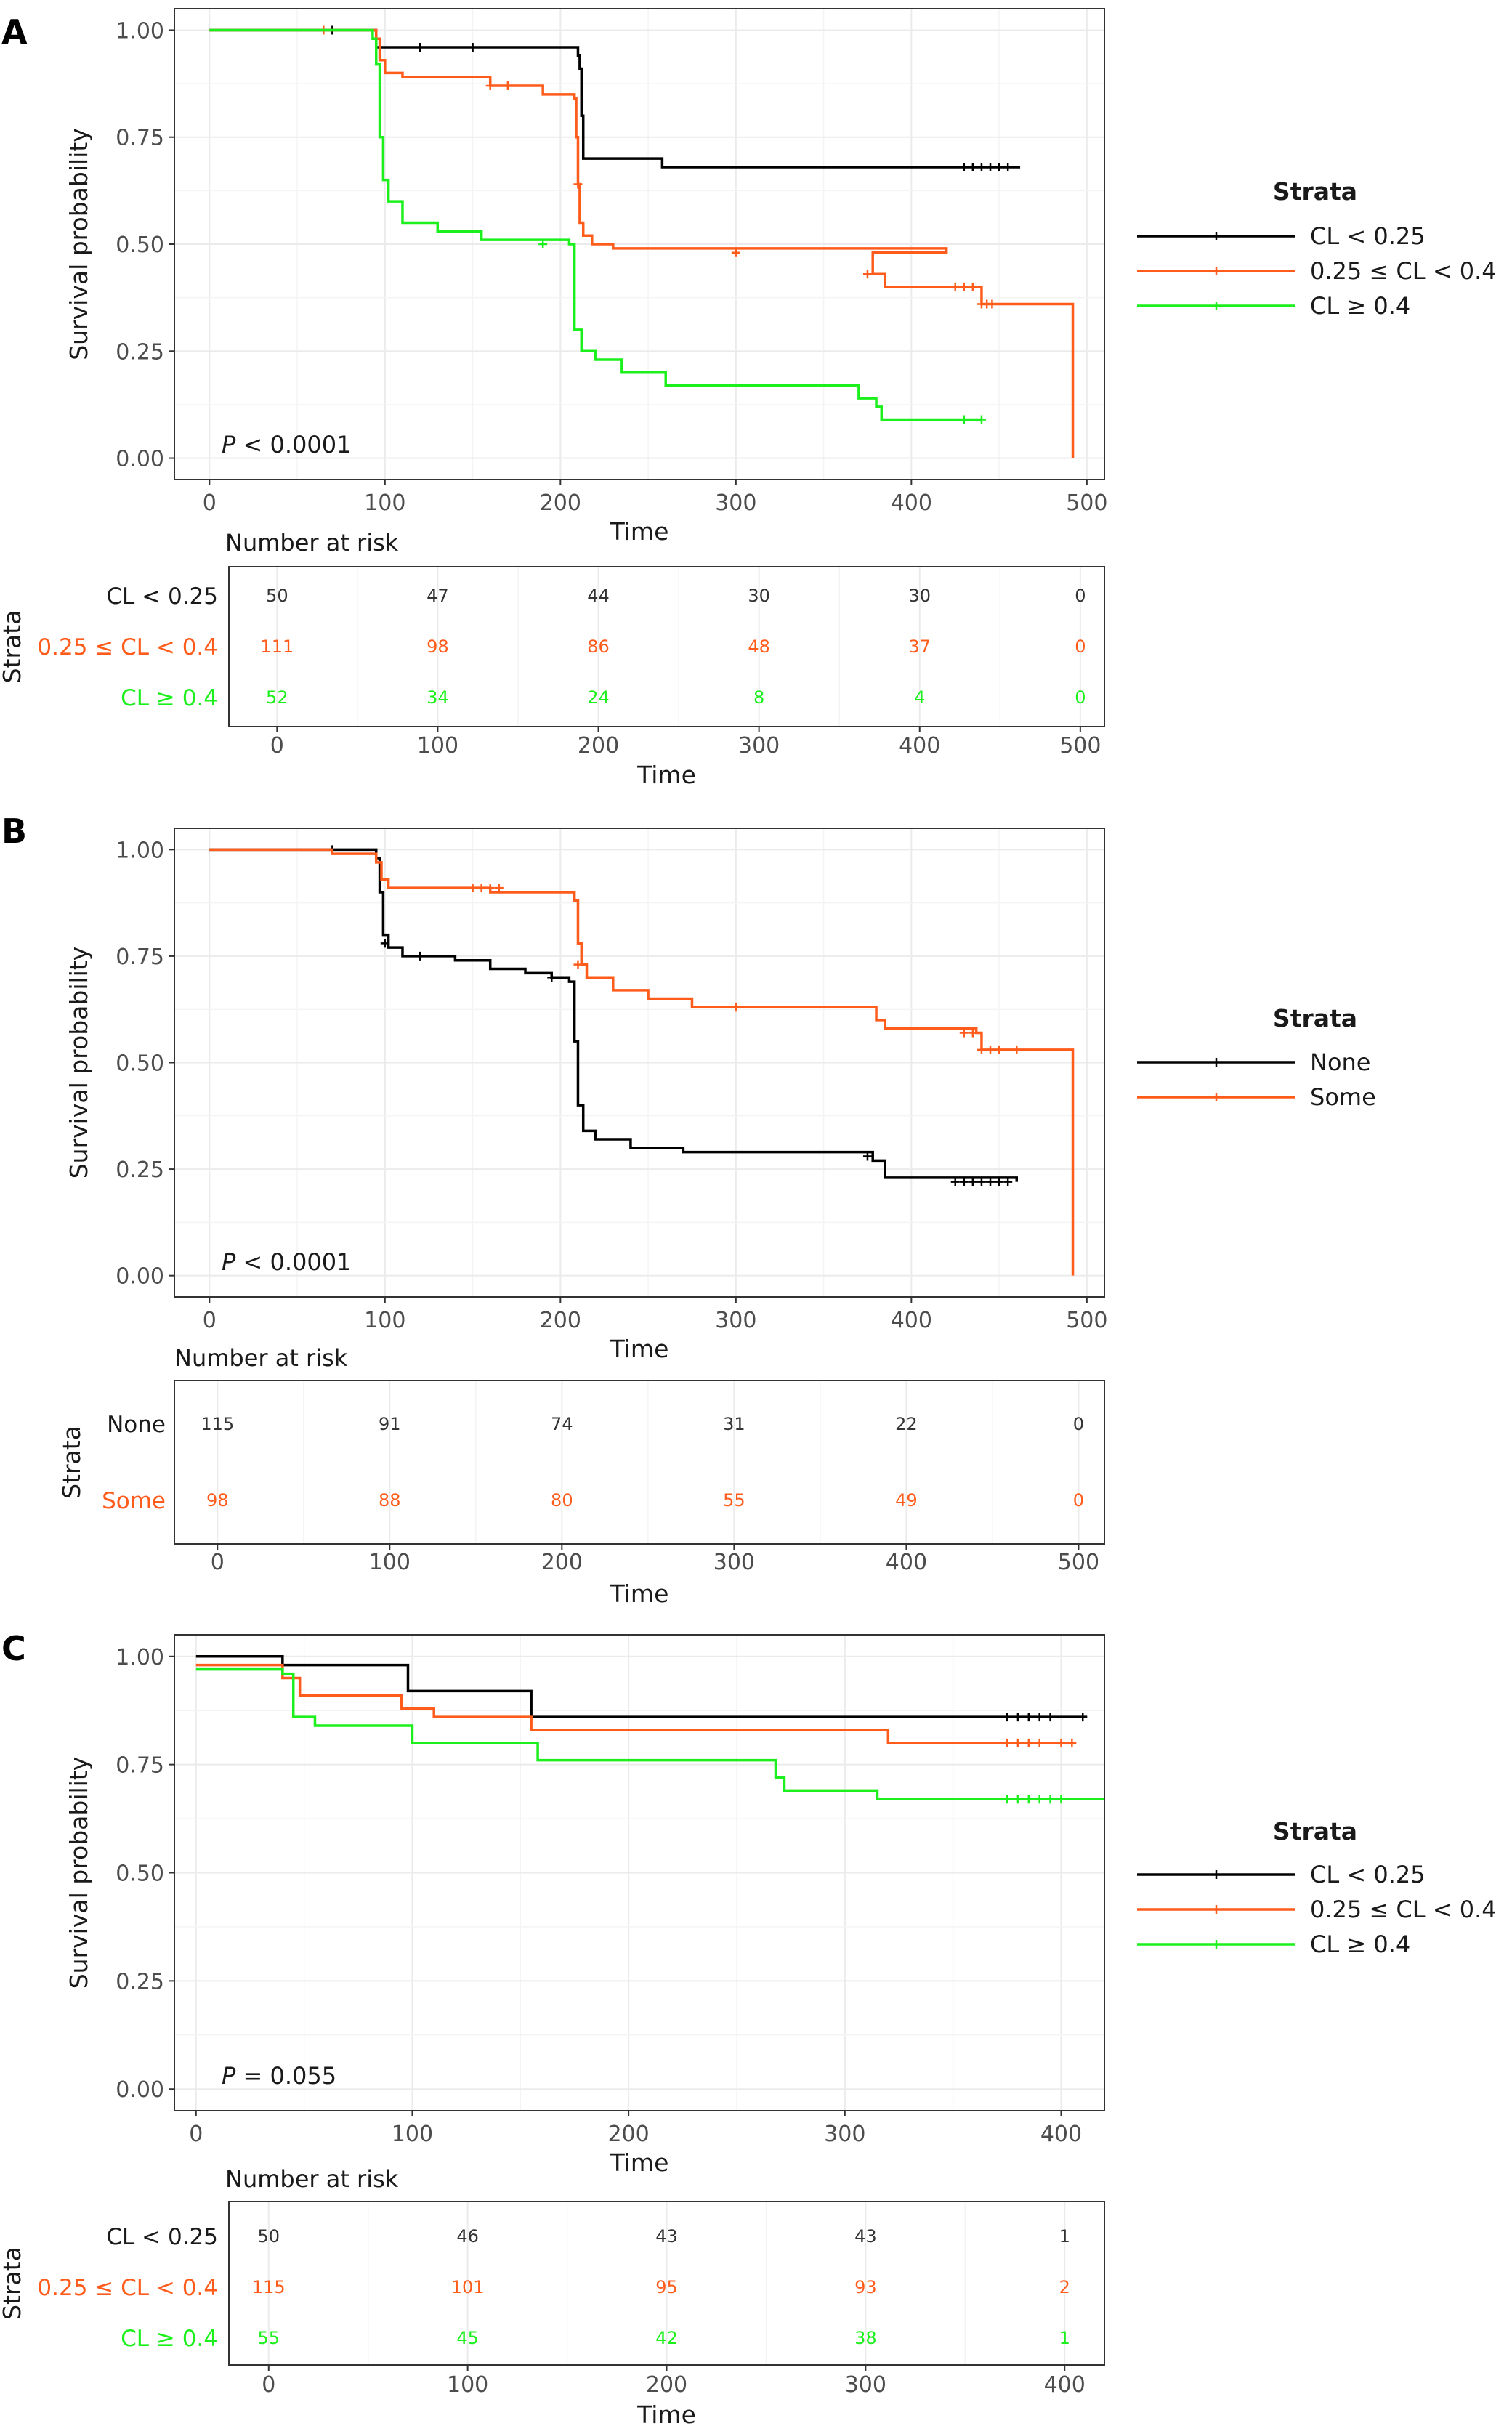 This screenshot has height=2434, width=1512. What do you see at coordinates (667, 2287) in the screenshot?
I see `risk-number: 95` at bounding box center [667, 2287].